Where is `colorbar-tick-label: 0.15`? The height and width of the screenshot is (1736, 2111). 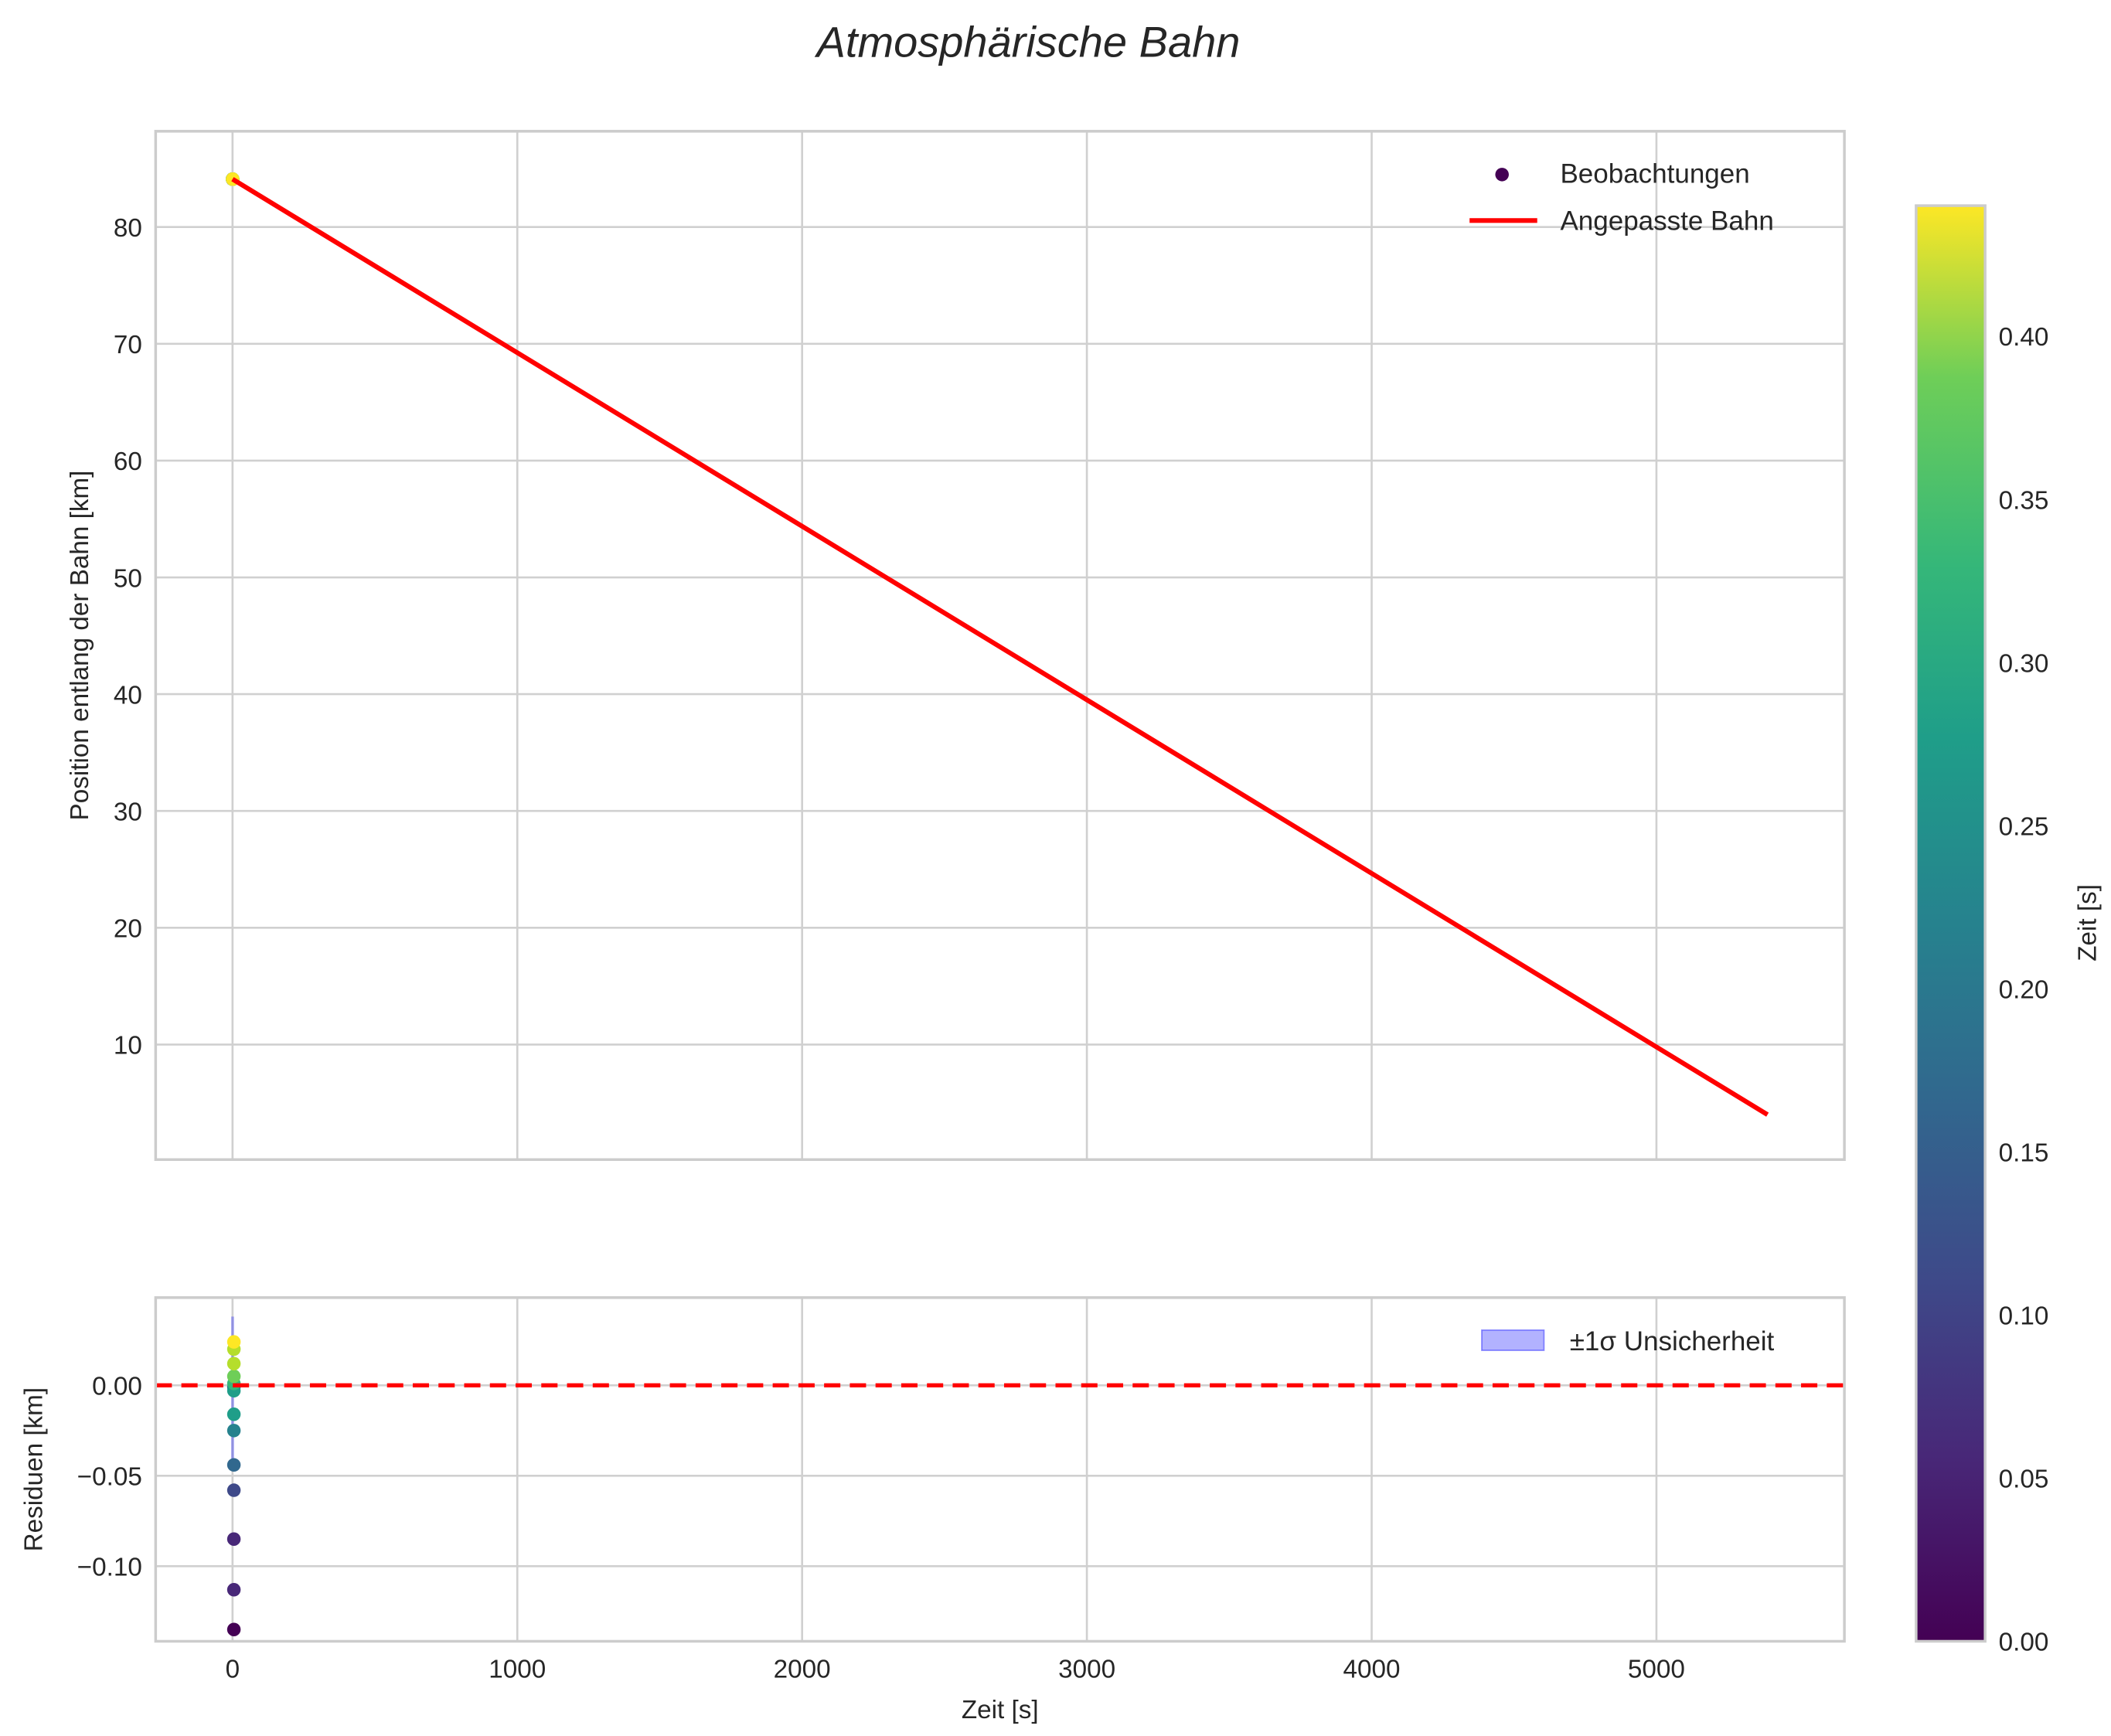
colorbar-tick-label: 0.15 is located at coordinates (2024, 1154).